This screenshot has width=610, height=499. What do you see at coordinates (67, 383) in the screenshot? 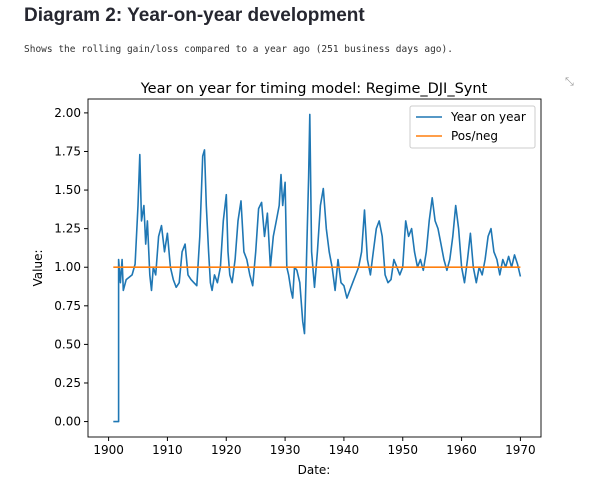
I see `y-tick-label: 0.25` at bounding box center [67, 383].